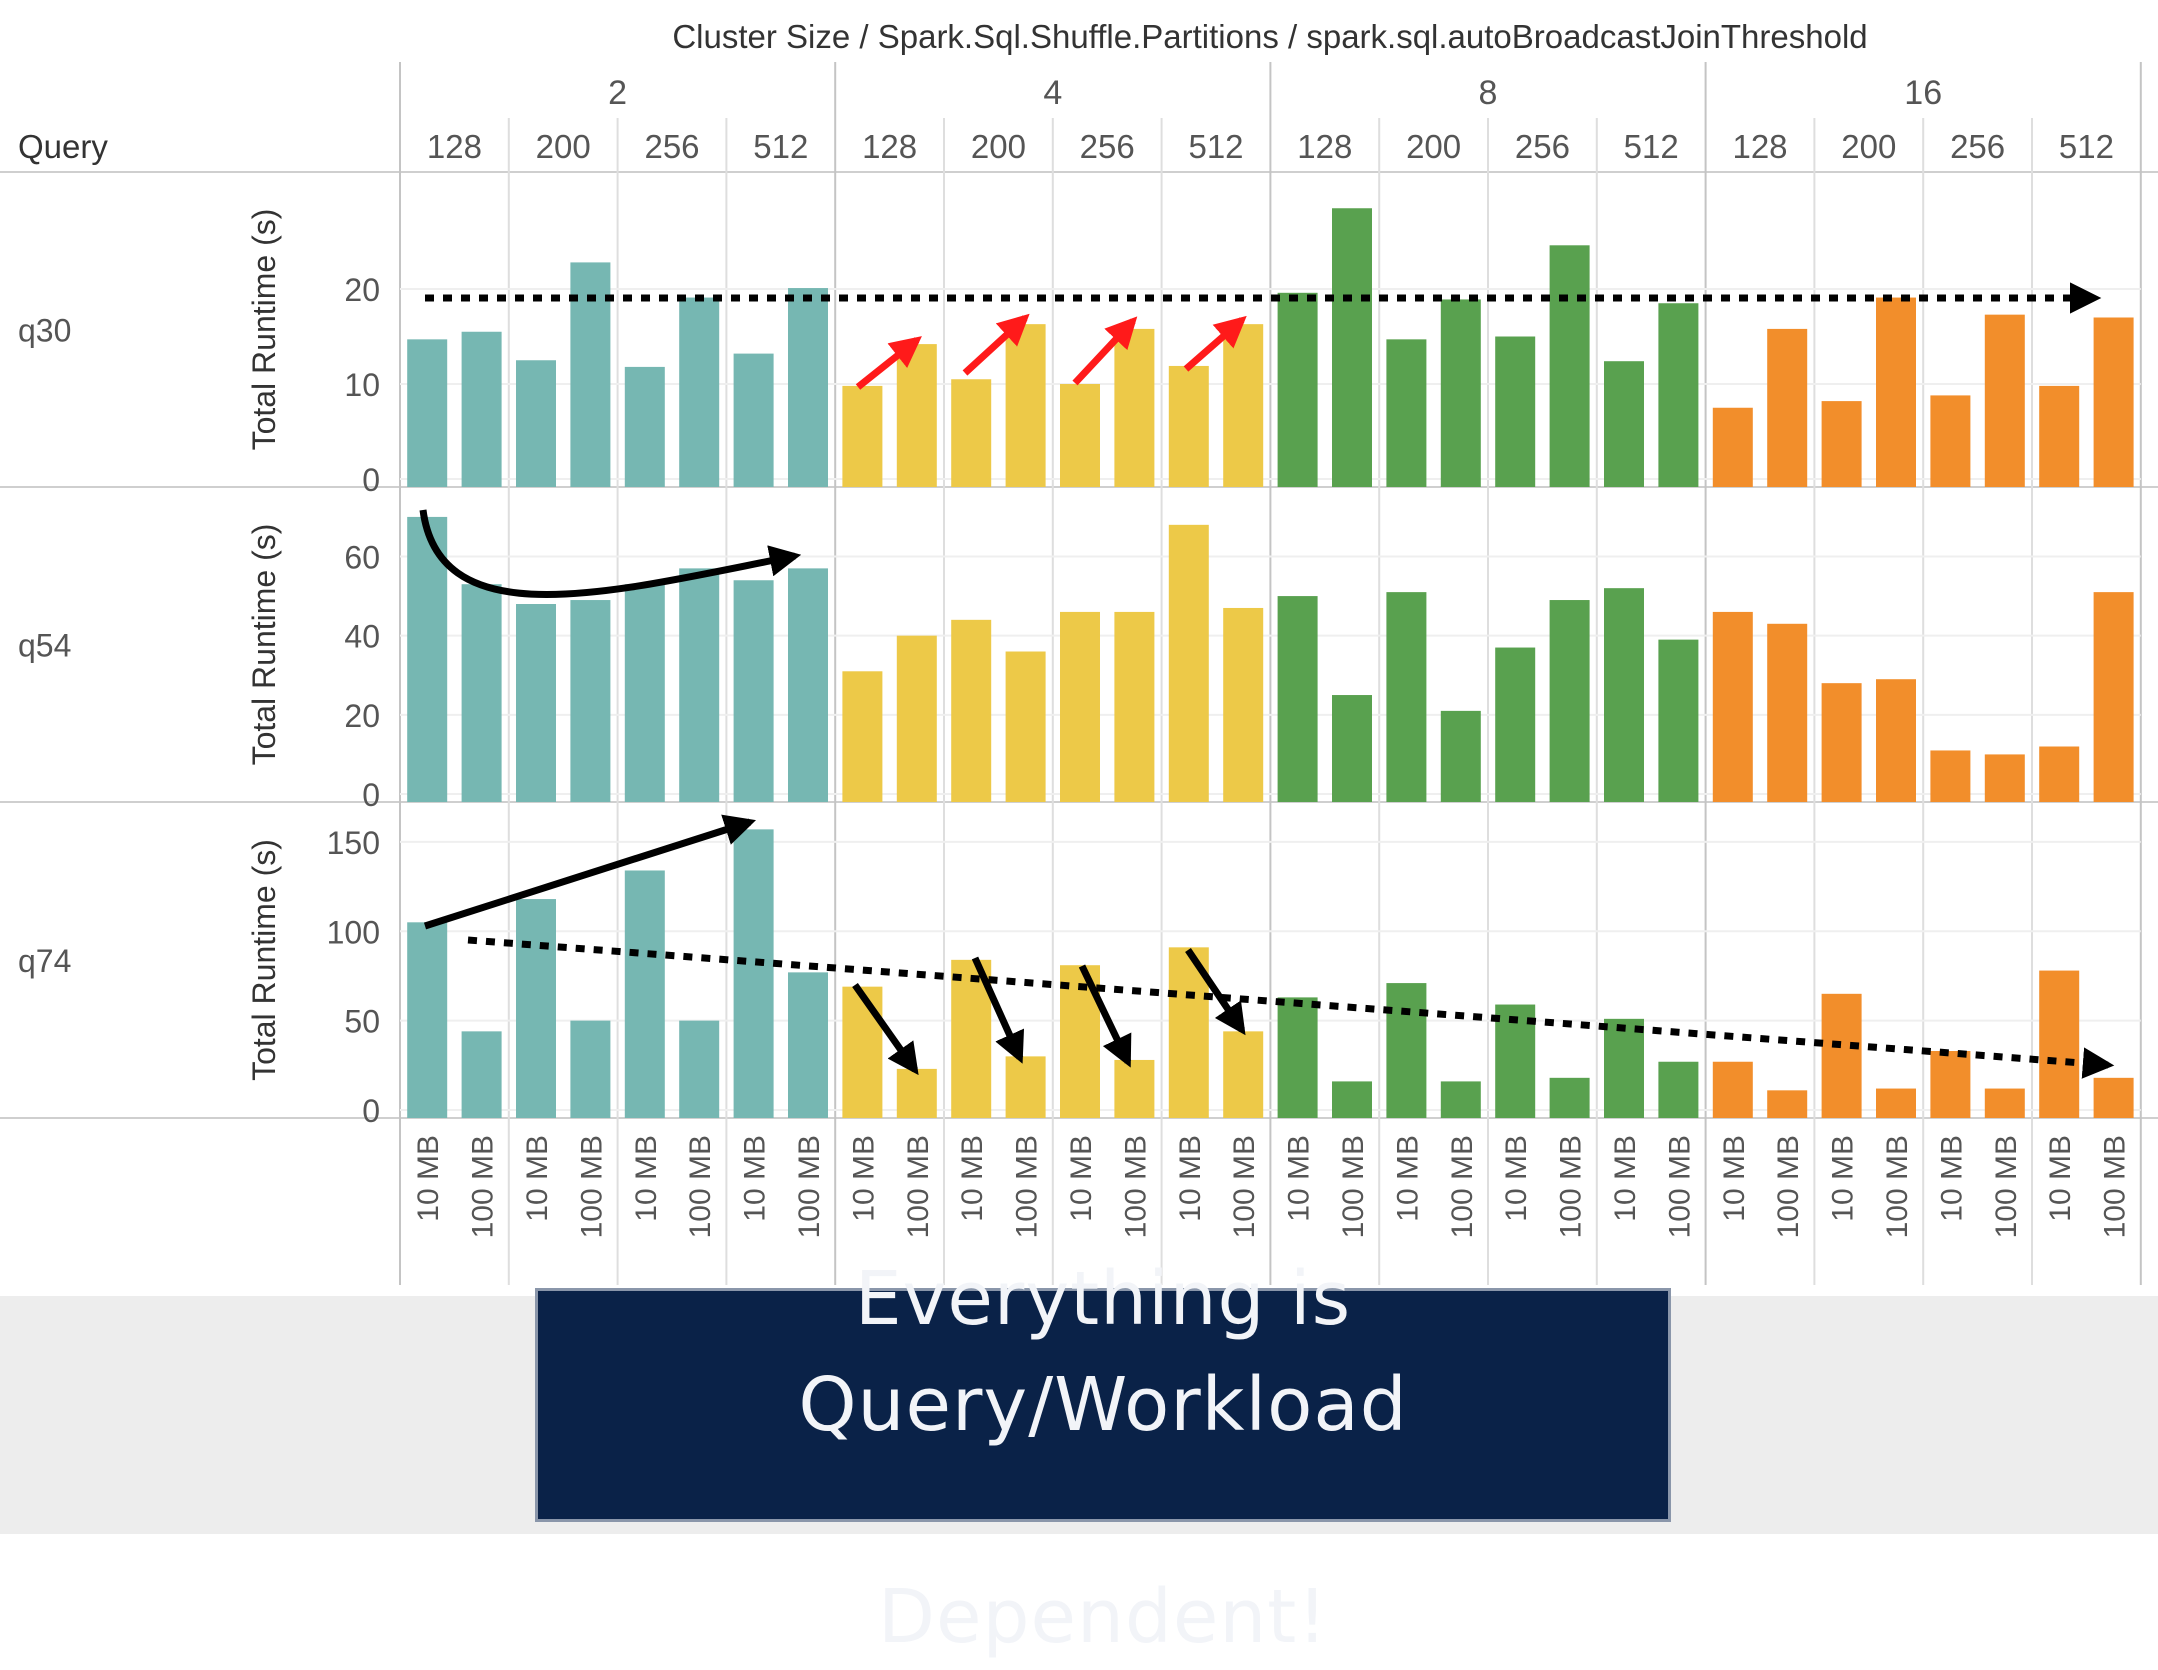 This screenshot has width=2158, height=1670. I want to click on query-label: q30, so click(44, 331).